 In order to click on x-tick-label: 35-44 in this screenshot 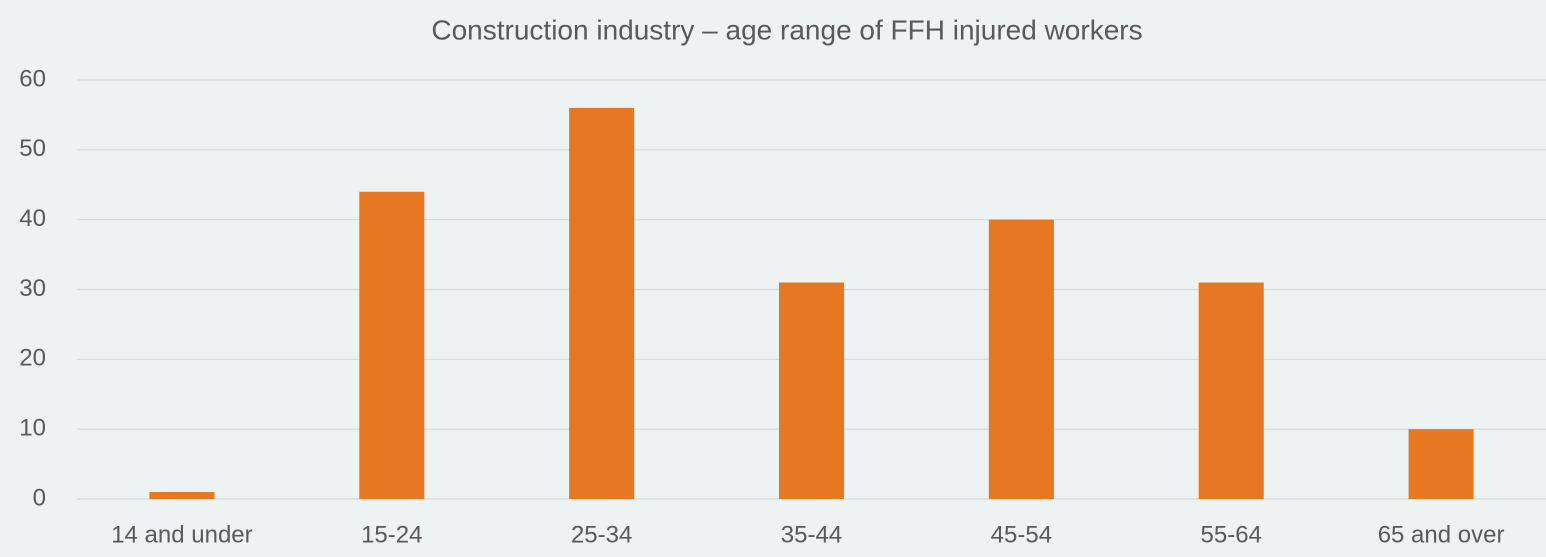, I will do `click(811, 534)`.